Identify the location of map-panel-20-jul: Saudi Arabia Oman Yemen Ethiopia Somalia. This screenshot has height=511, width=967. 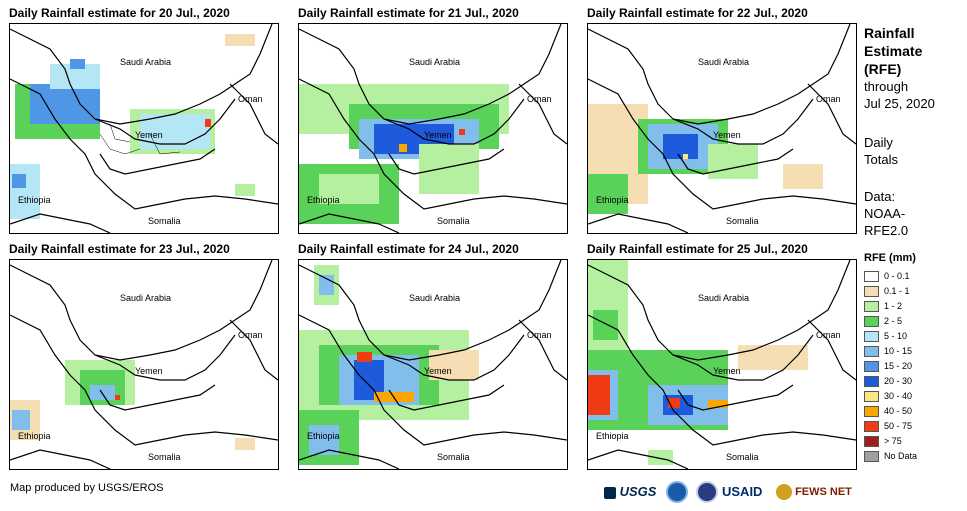
(144, 128).